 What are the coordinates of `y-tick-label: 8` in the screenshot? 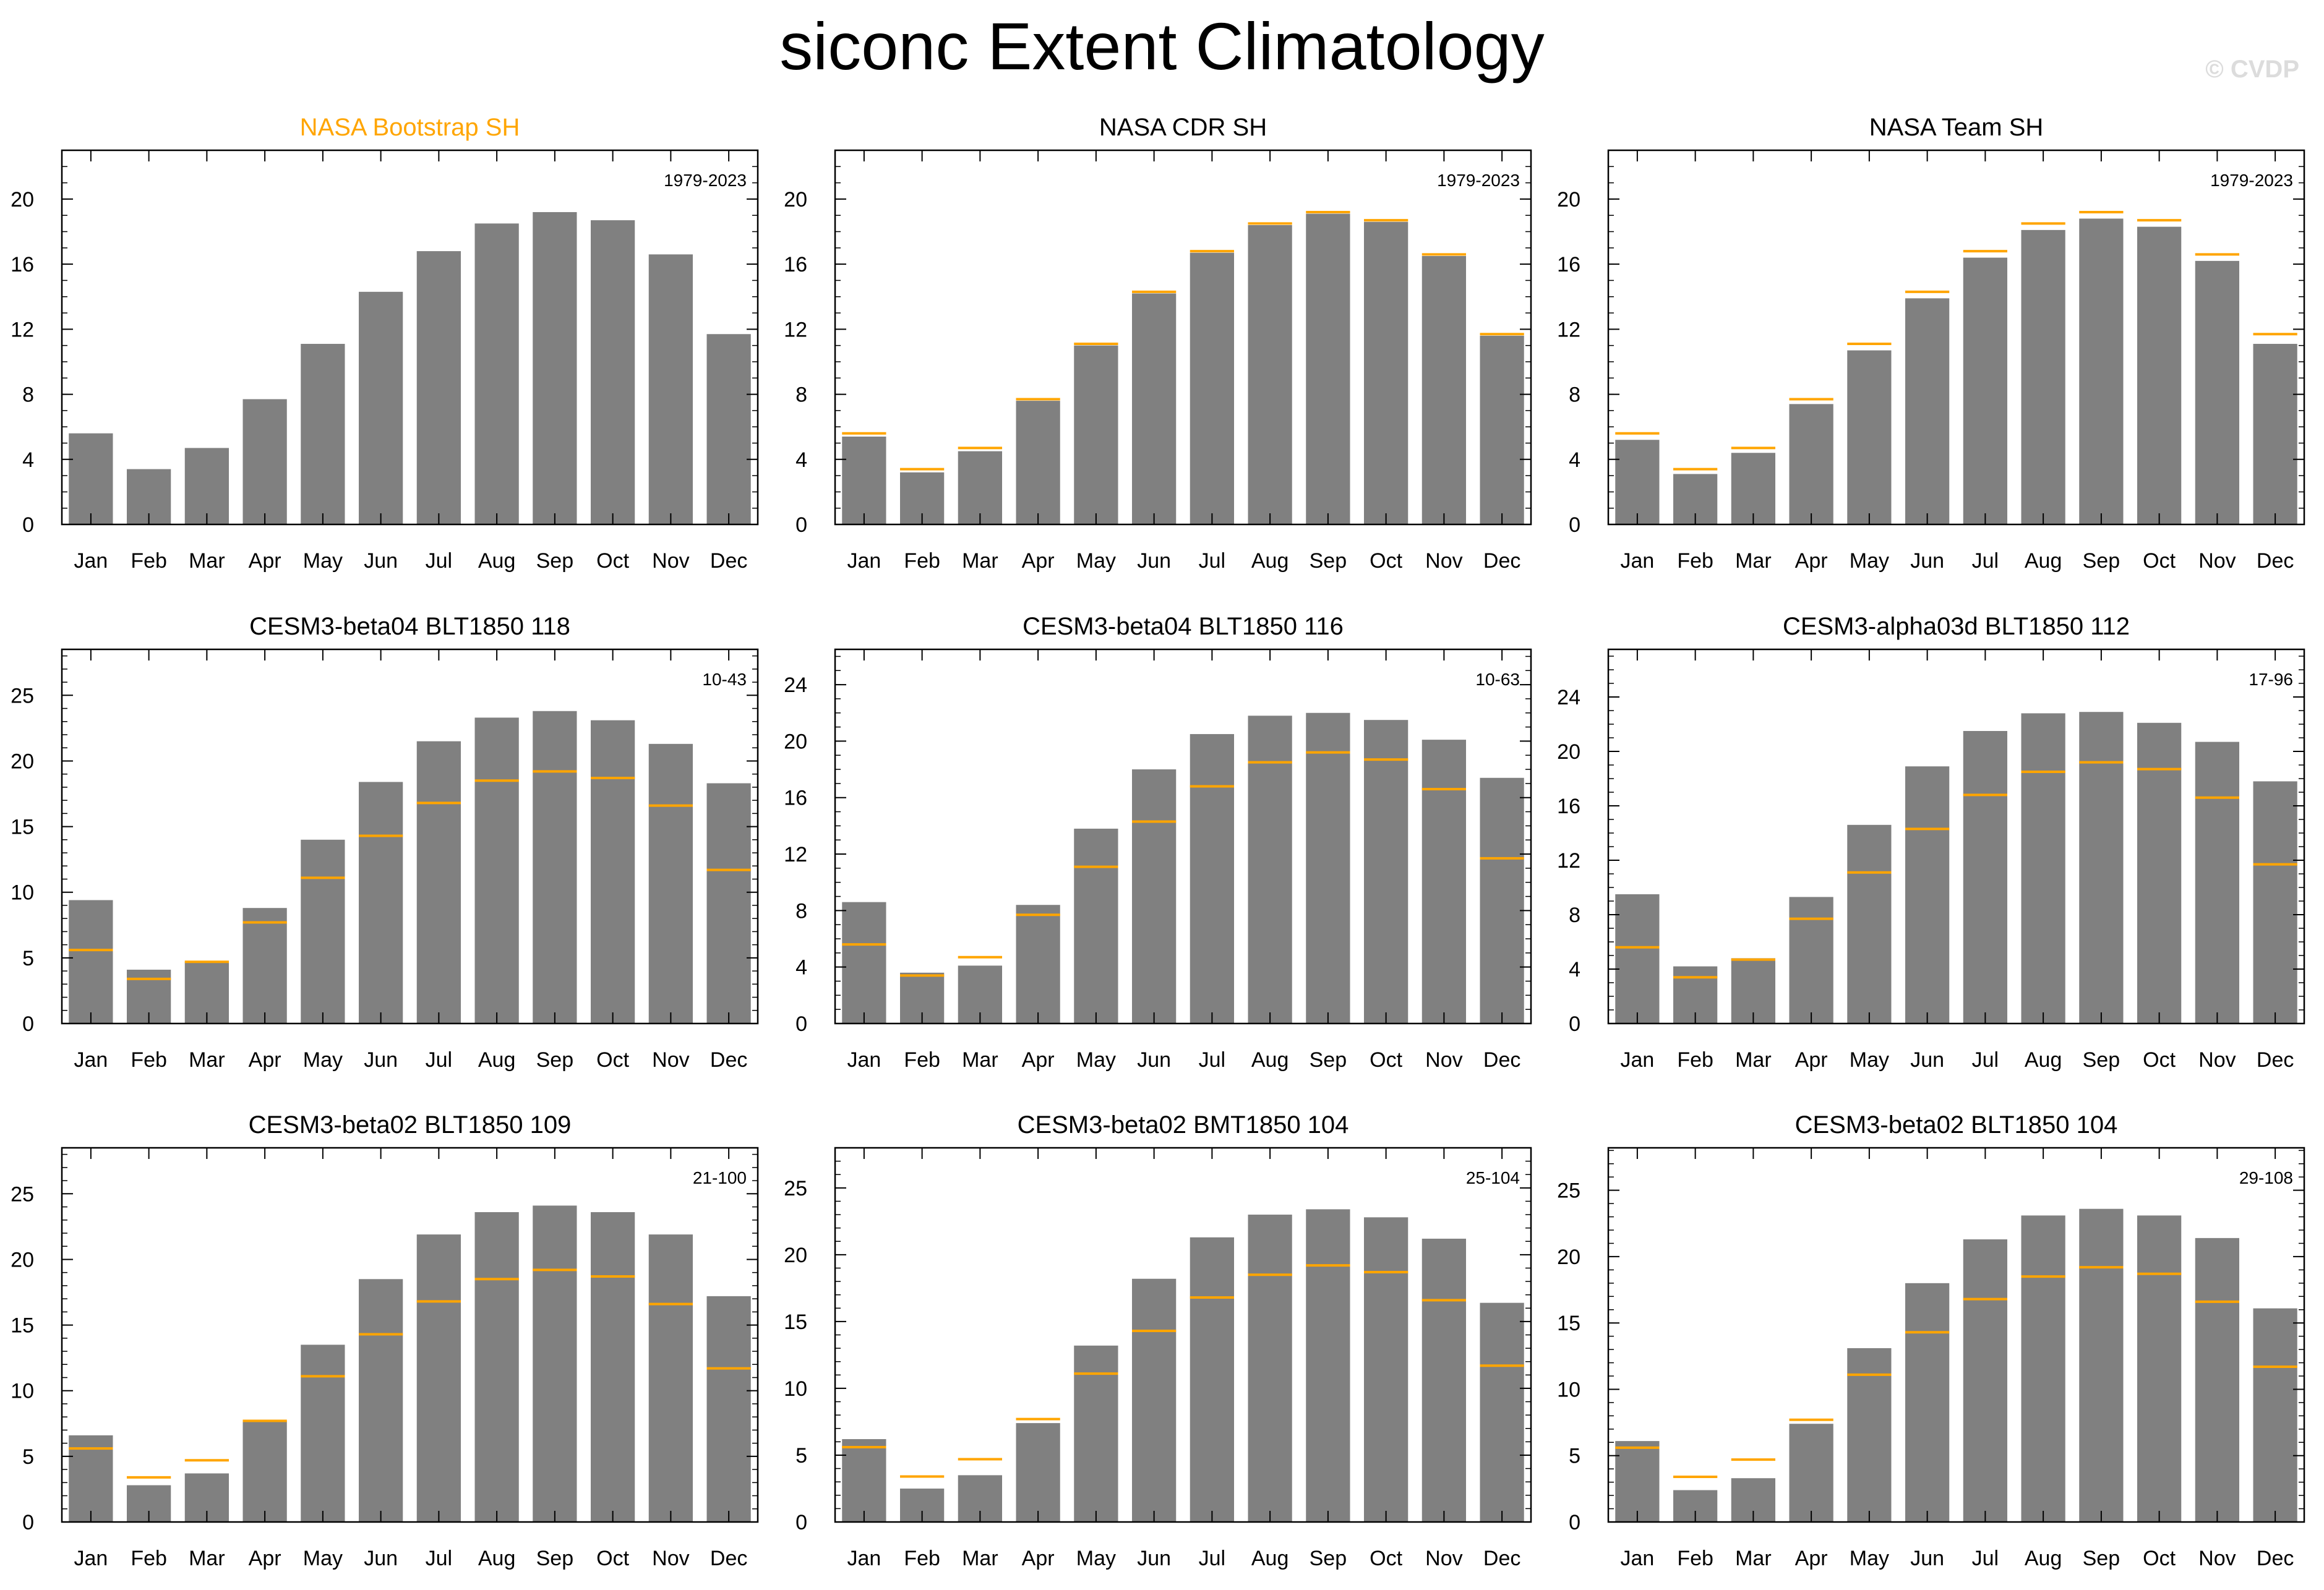 It's located at (1575, 915).